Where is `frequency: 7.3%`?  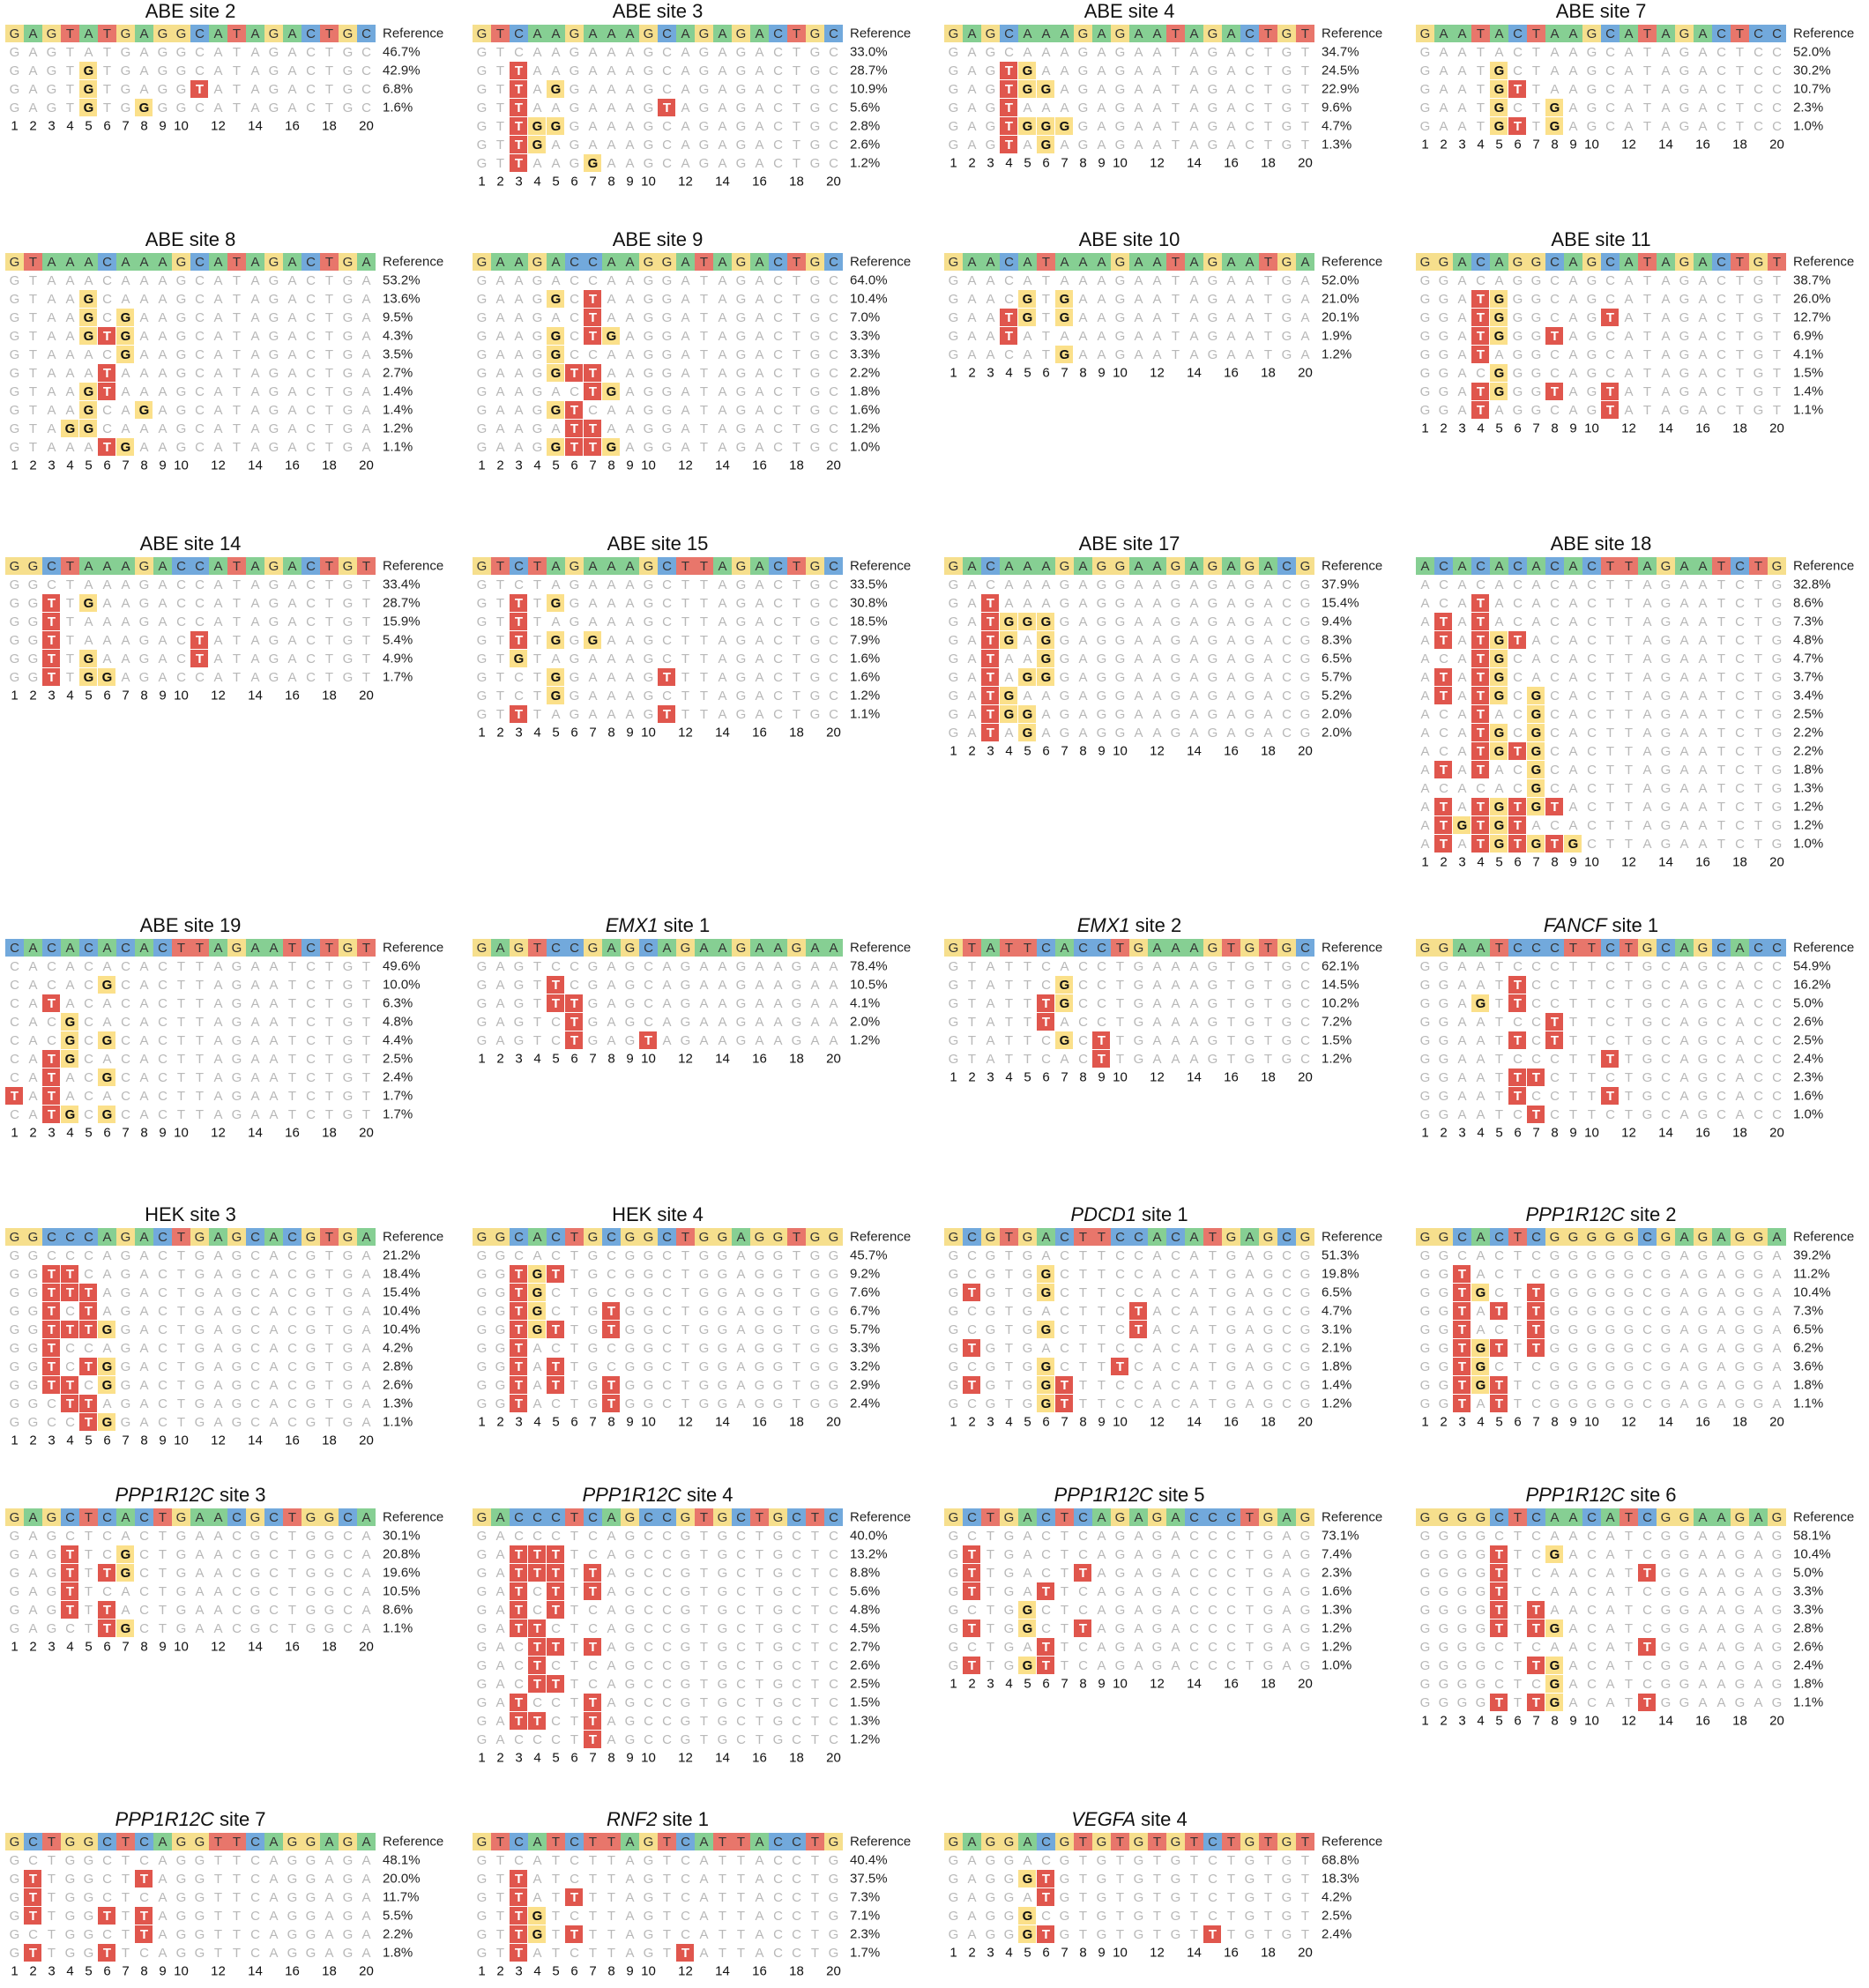 frequency: 7.3% is located at coordinates (1808, 621).